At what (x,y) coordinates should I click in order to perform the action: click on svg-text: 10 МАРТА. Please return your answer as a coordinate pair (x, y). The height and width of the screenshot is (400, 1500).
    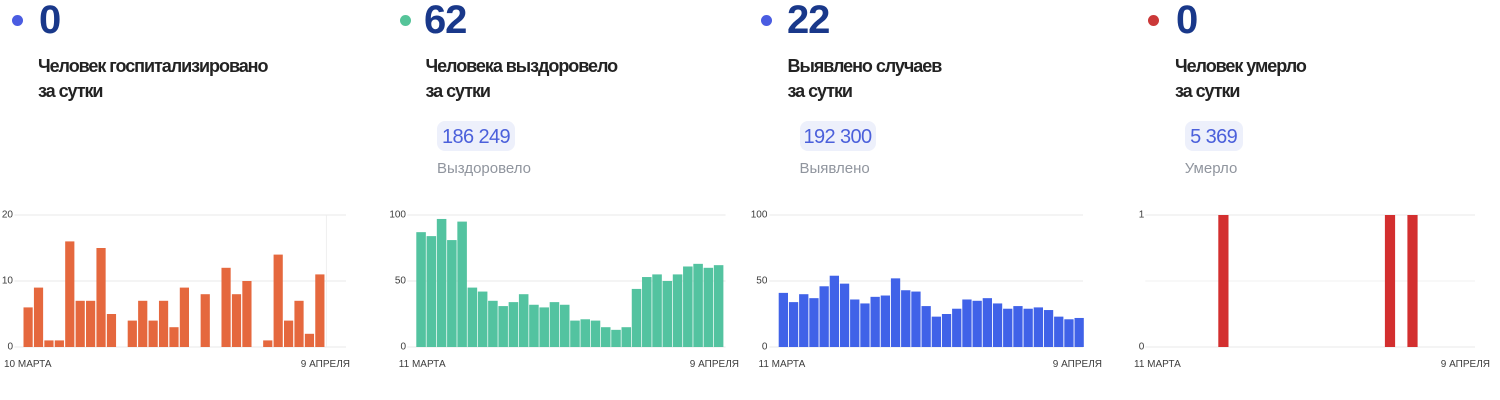
    Looking at the image, I should click on (28, 364).